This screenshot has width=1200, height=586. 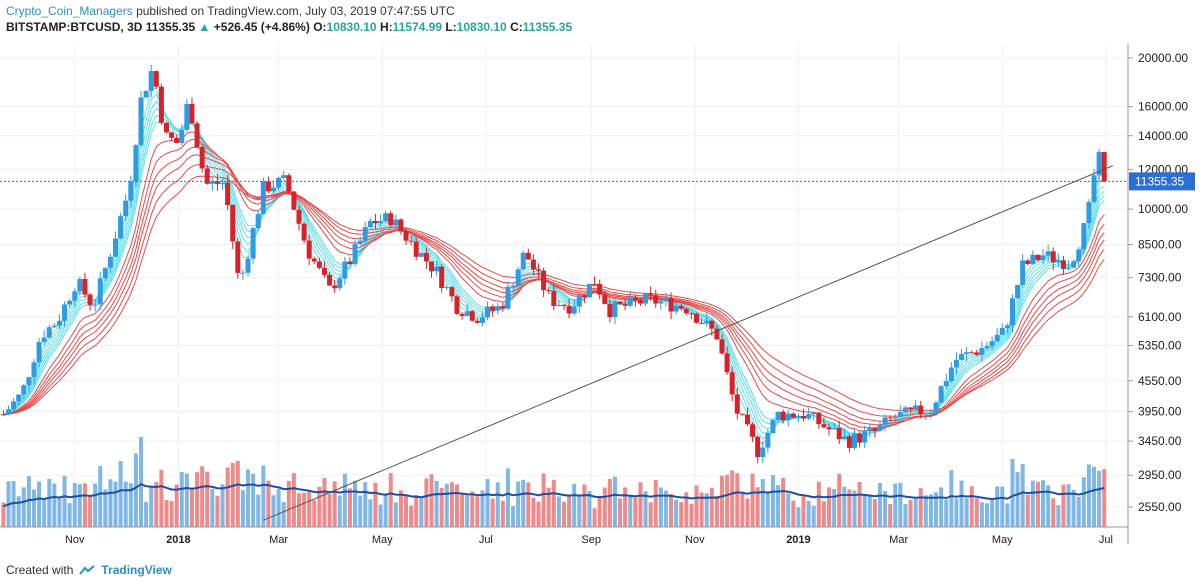 I want to click on price-tick-label: 6100.00, so click(x=1160, y=317).